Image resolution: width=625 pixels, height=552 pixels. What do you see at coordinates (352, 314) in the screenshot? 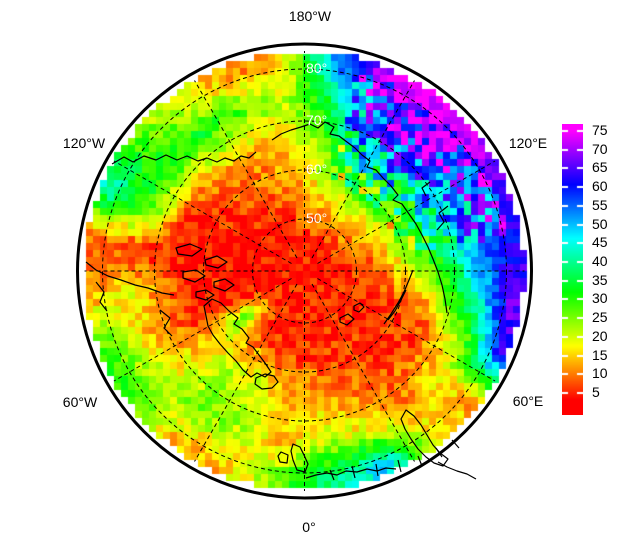
I see `coastline-svalbard` at bounding box center [352, 314].